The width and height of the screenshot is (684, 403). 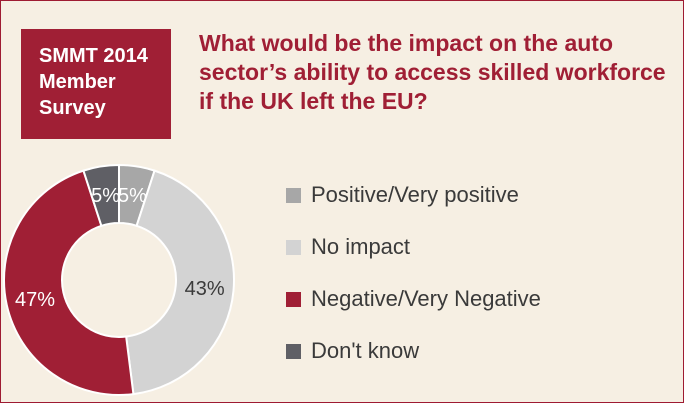 What do you see at coordinates (426, 298) in the screenshot?
I see `legend-label: Negative/Very Negative` at bounding box center [426, 298].